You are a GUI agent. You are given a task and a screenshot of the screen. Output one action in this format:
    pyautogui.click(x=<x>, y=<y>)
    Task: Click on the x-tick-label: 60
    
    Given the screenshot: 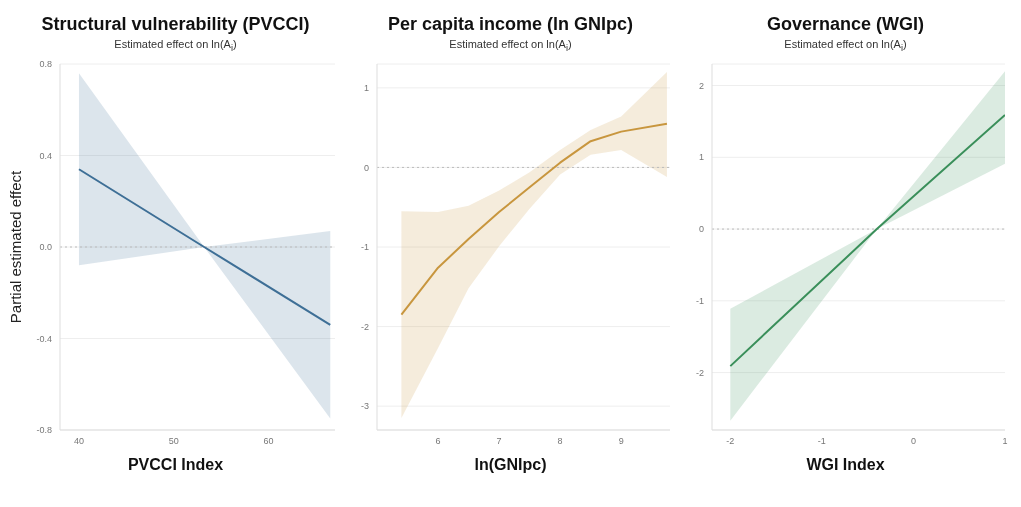 What is the action you would take?
    pyautogui.click(x=268, y=441)
    